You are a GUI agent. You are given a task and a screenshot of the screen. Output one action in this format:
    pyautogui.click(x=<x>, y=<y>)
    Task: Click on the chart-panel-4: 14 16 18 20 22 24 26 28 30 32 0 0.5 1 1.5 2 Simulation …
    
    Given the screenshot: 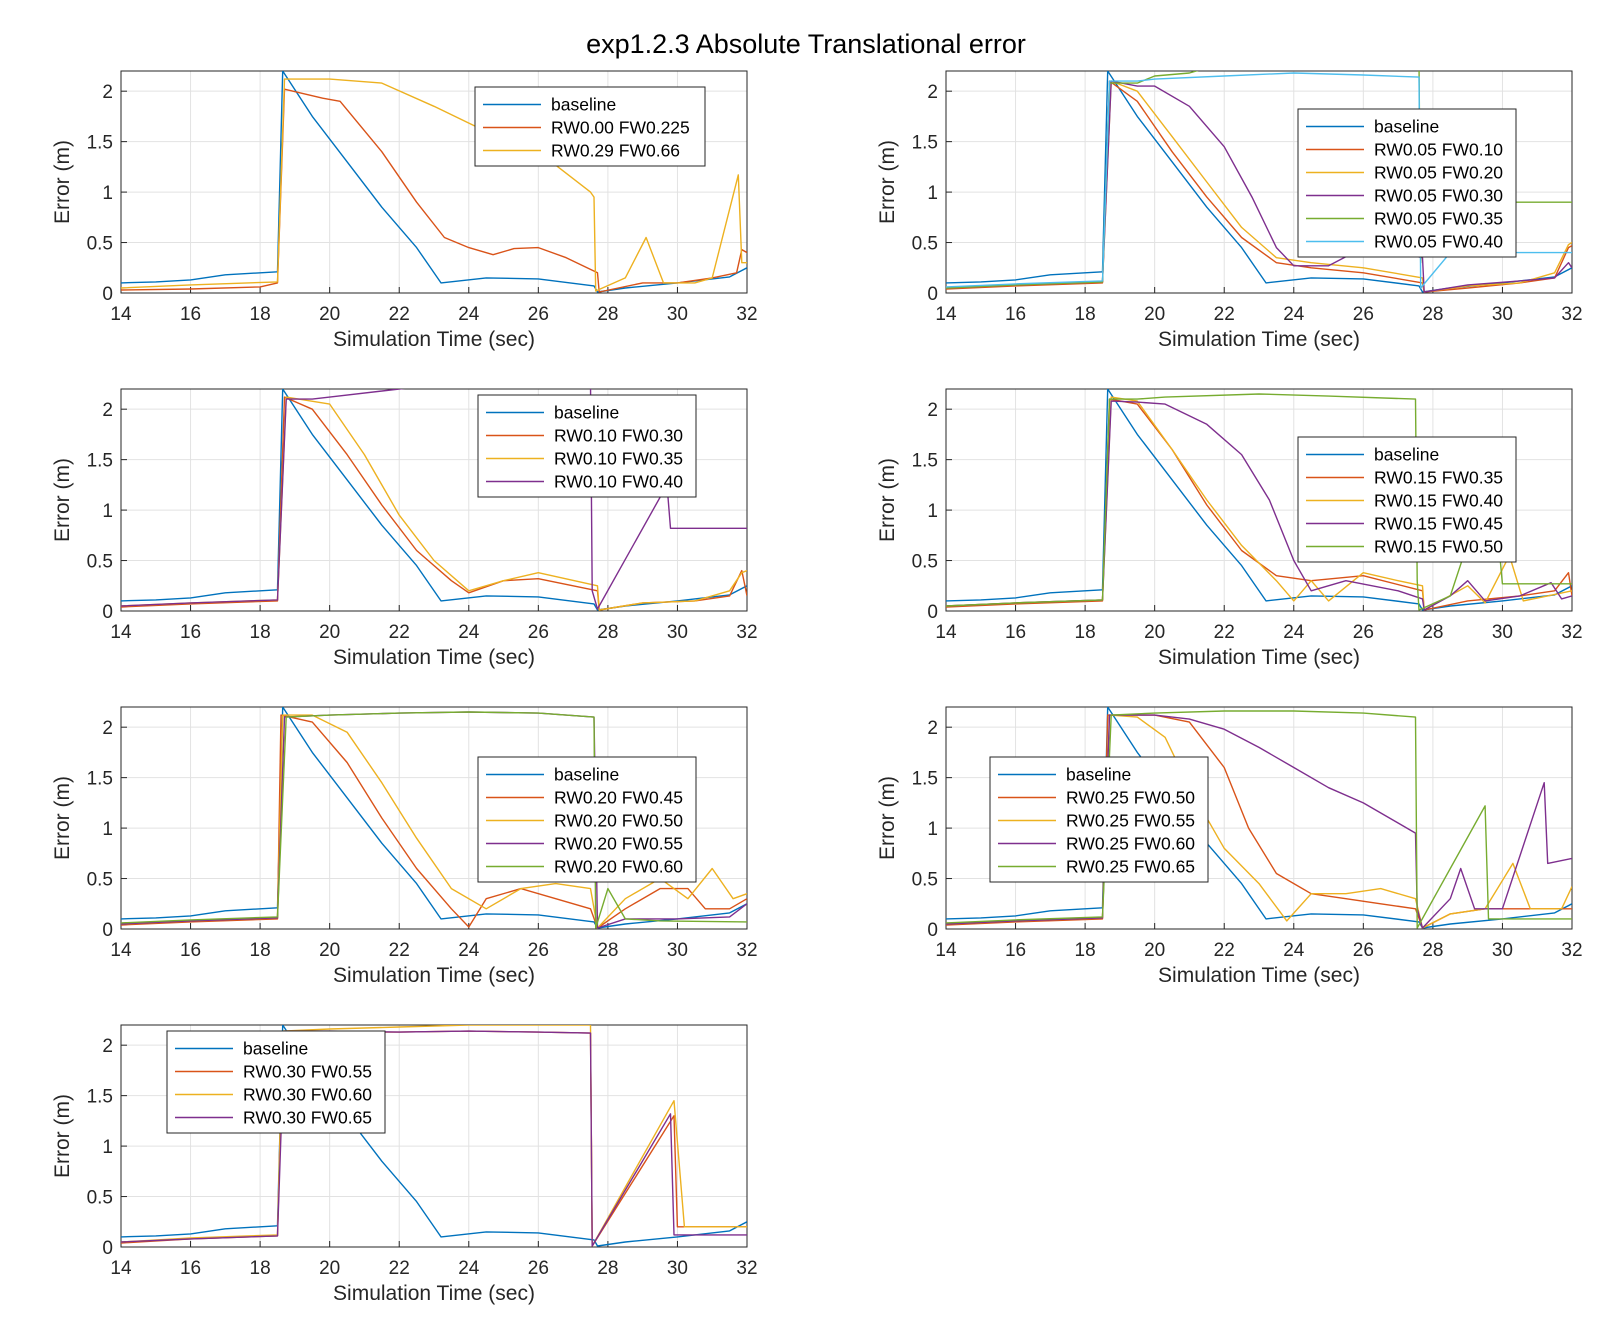 What is the action you would take?
    pyautogui.click(x=1229, y=528)
    